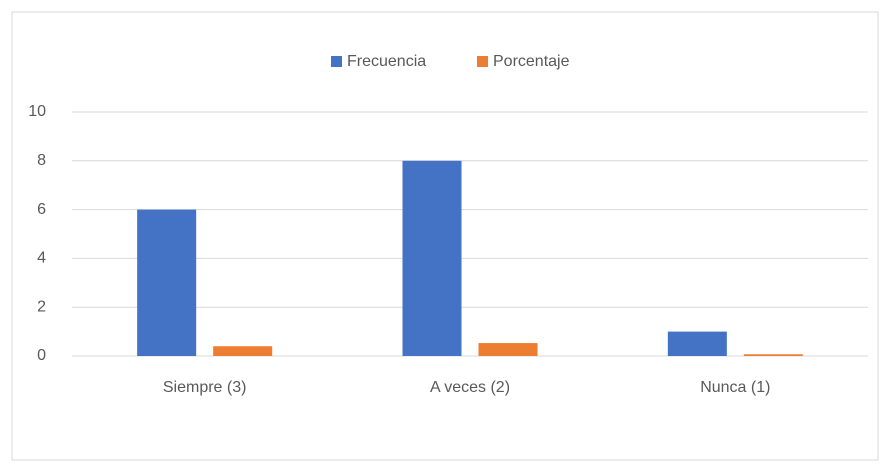 The width and height of the screenshot is (885, 473). Describe the element at coordinates (41, 160) in the screenshot. I see `y-tick-label: 8` at that location.